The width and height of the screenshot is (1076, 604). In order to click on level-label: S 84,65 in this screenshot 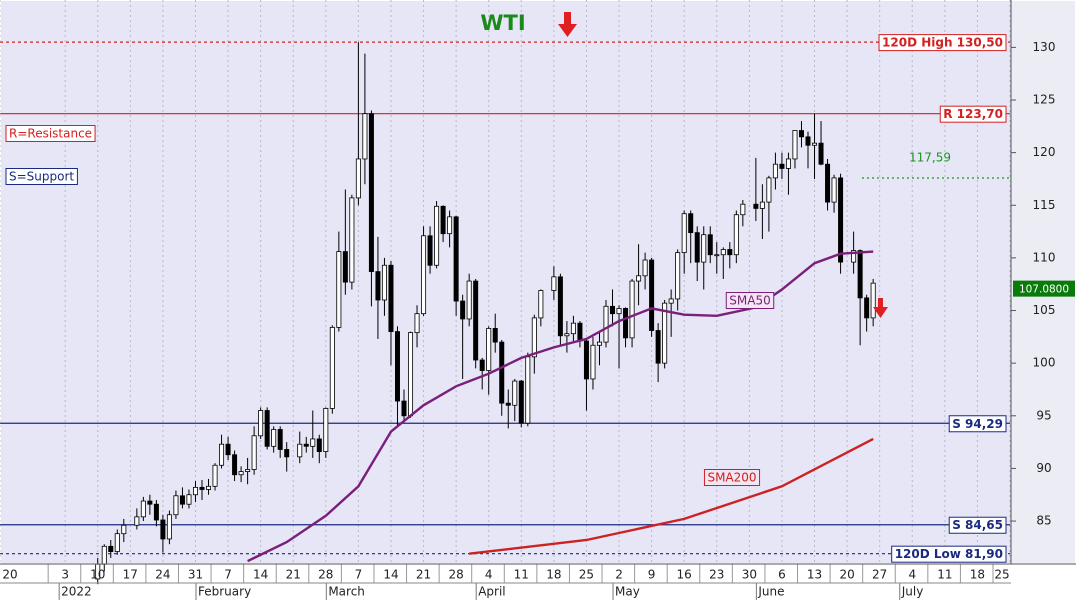, I will do `click(977, 525)`.